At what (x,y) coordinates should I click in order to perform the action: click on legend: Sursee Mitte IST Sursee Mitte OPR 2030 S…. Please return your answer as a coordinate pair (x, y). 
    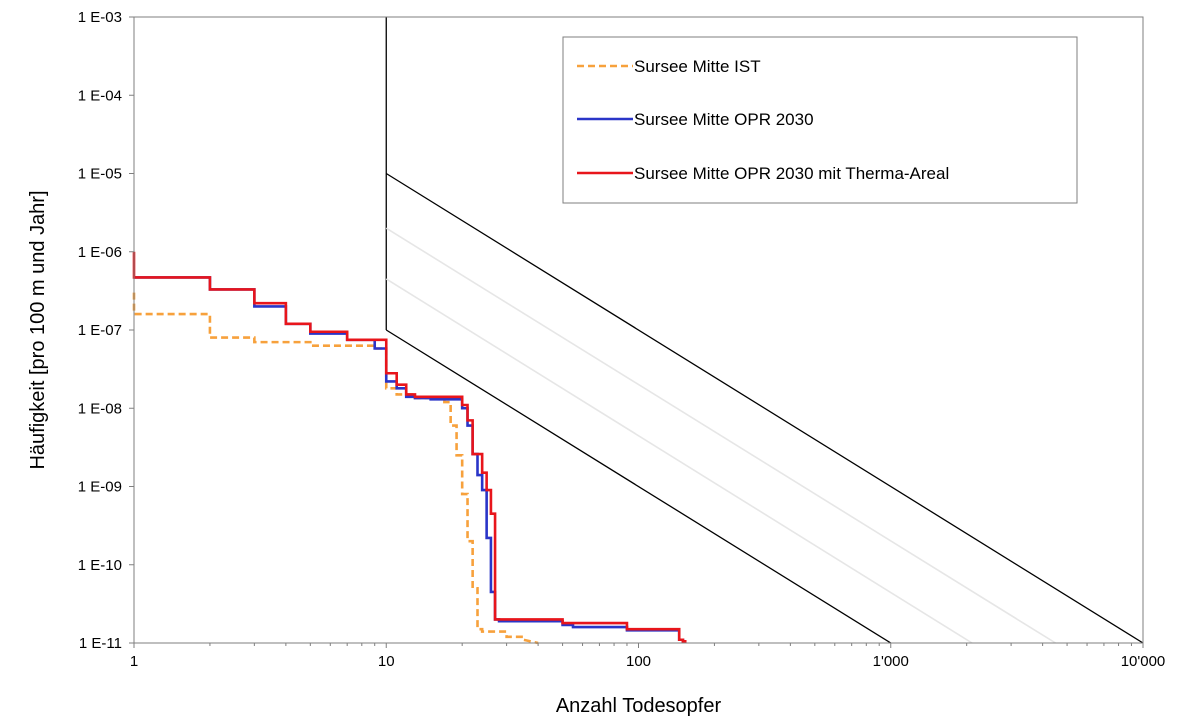
    Looking at the image, I should click on (820, 120).